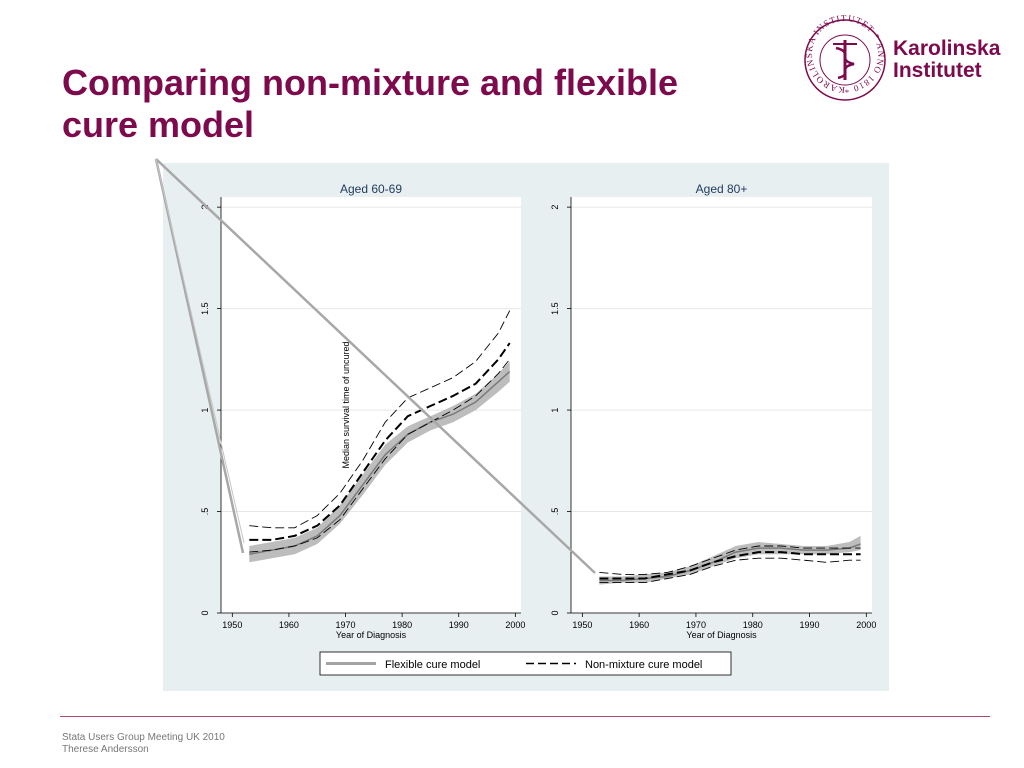  Describe the element at coordinates (722, 189) in the screenshot. I see `panel-title: Aged 80+` at that location.